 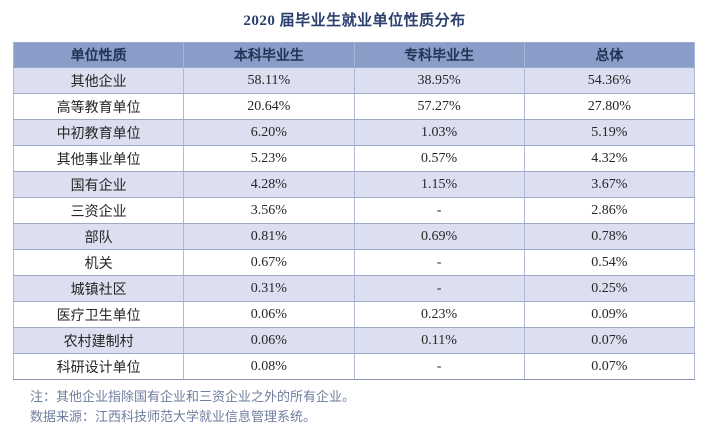 I want to click on cell-junior-college: 0.11%, so click(x=439, y=340).